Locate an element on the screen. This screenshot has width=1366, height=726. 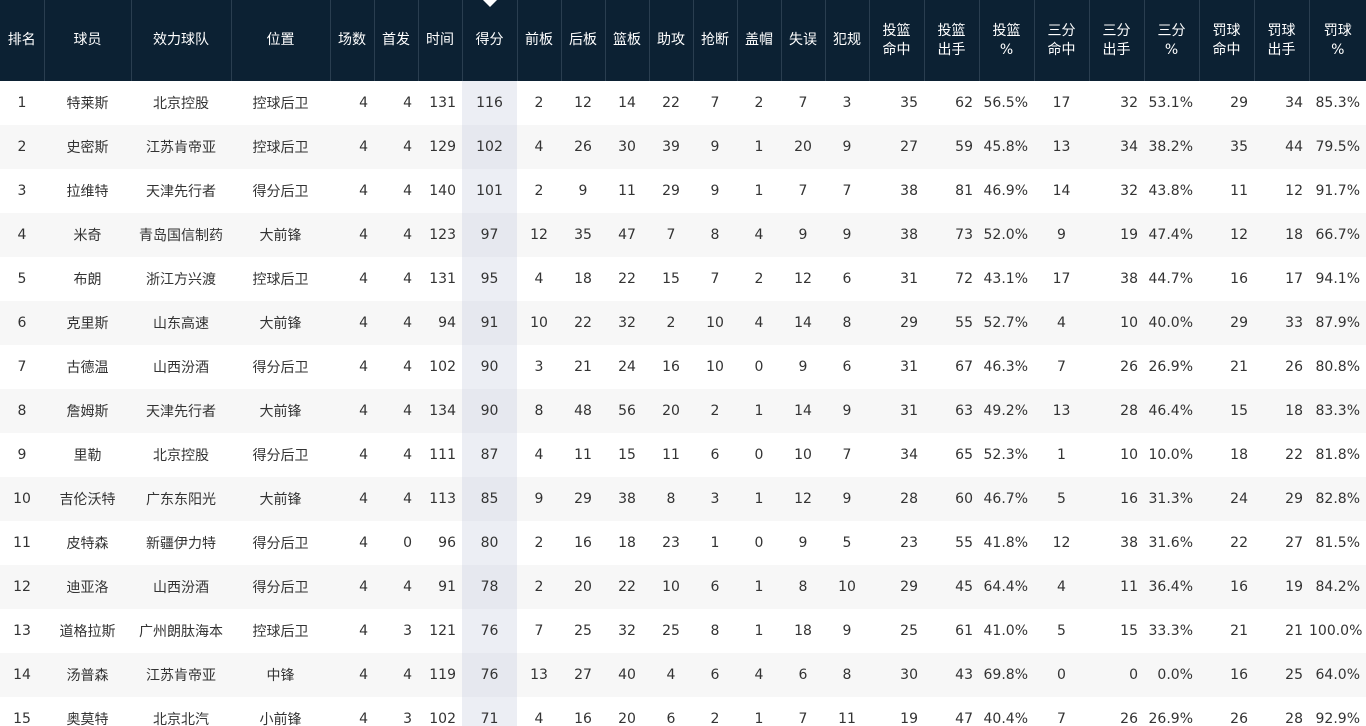
table-cell: 71 is located at coordinates (489, 711).